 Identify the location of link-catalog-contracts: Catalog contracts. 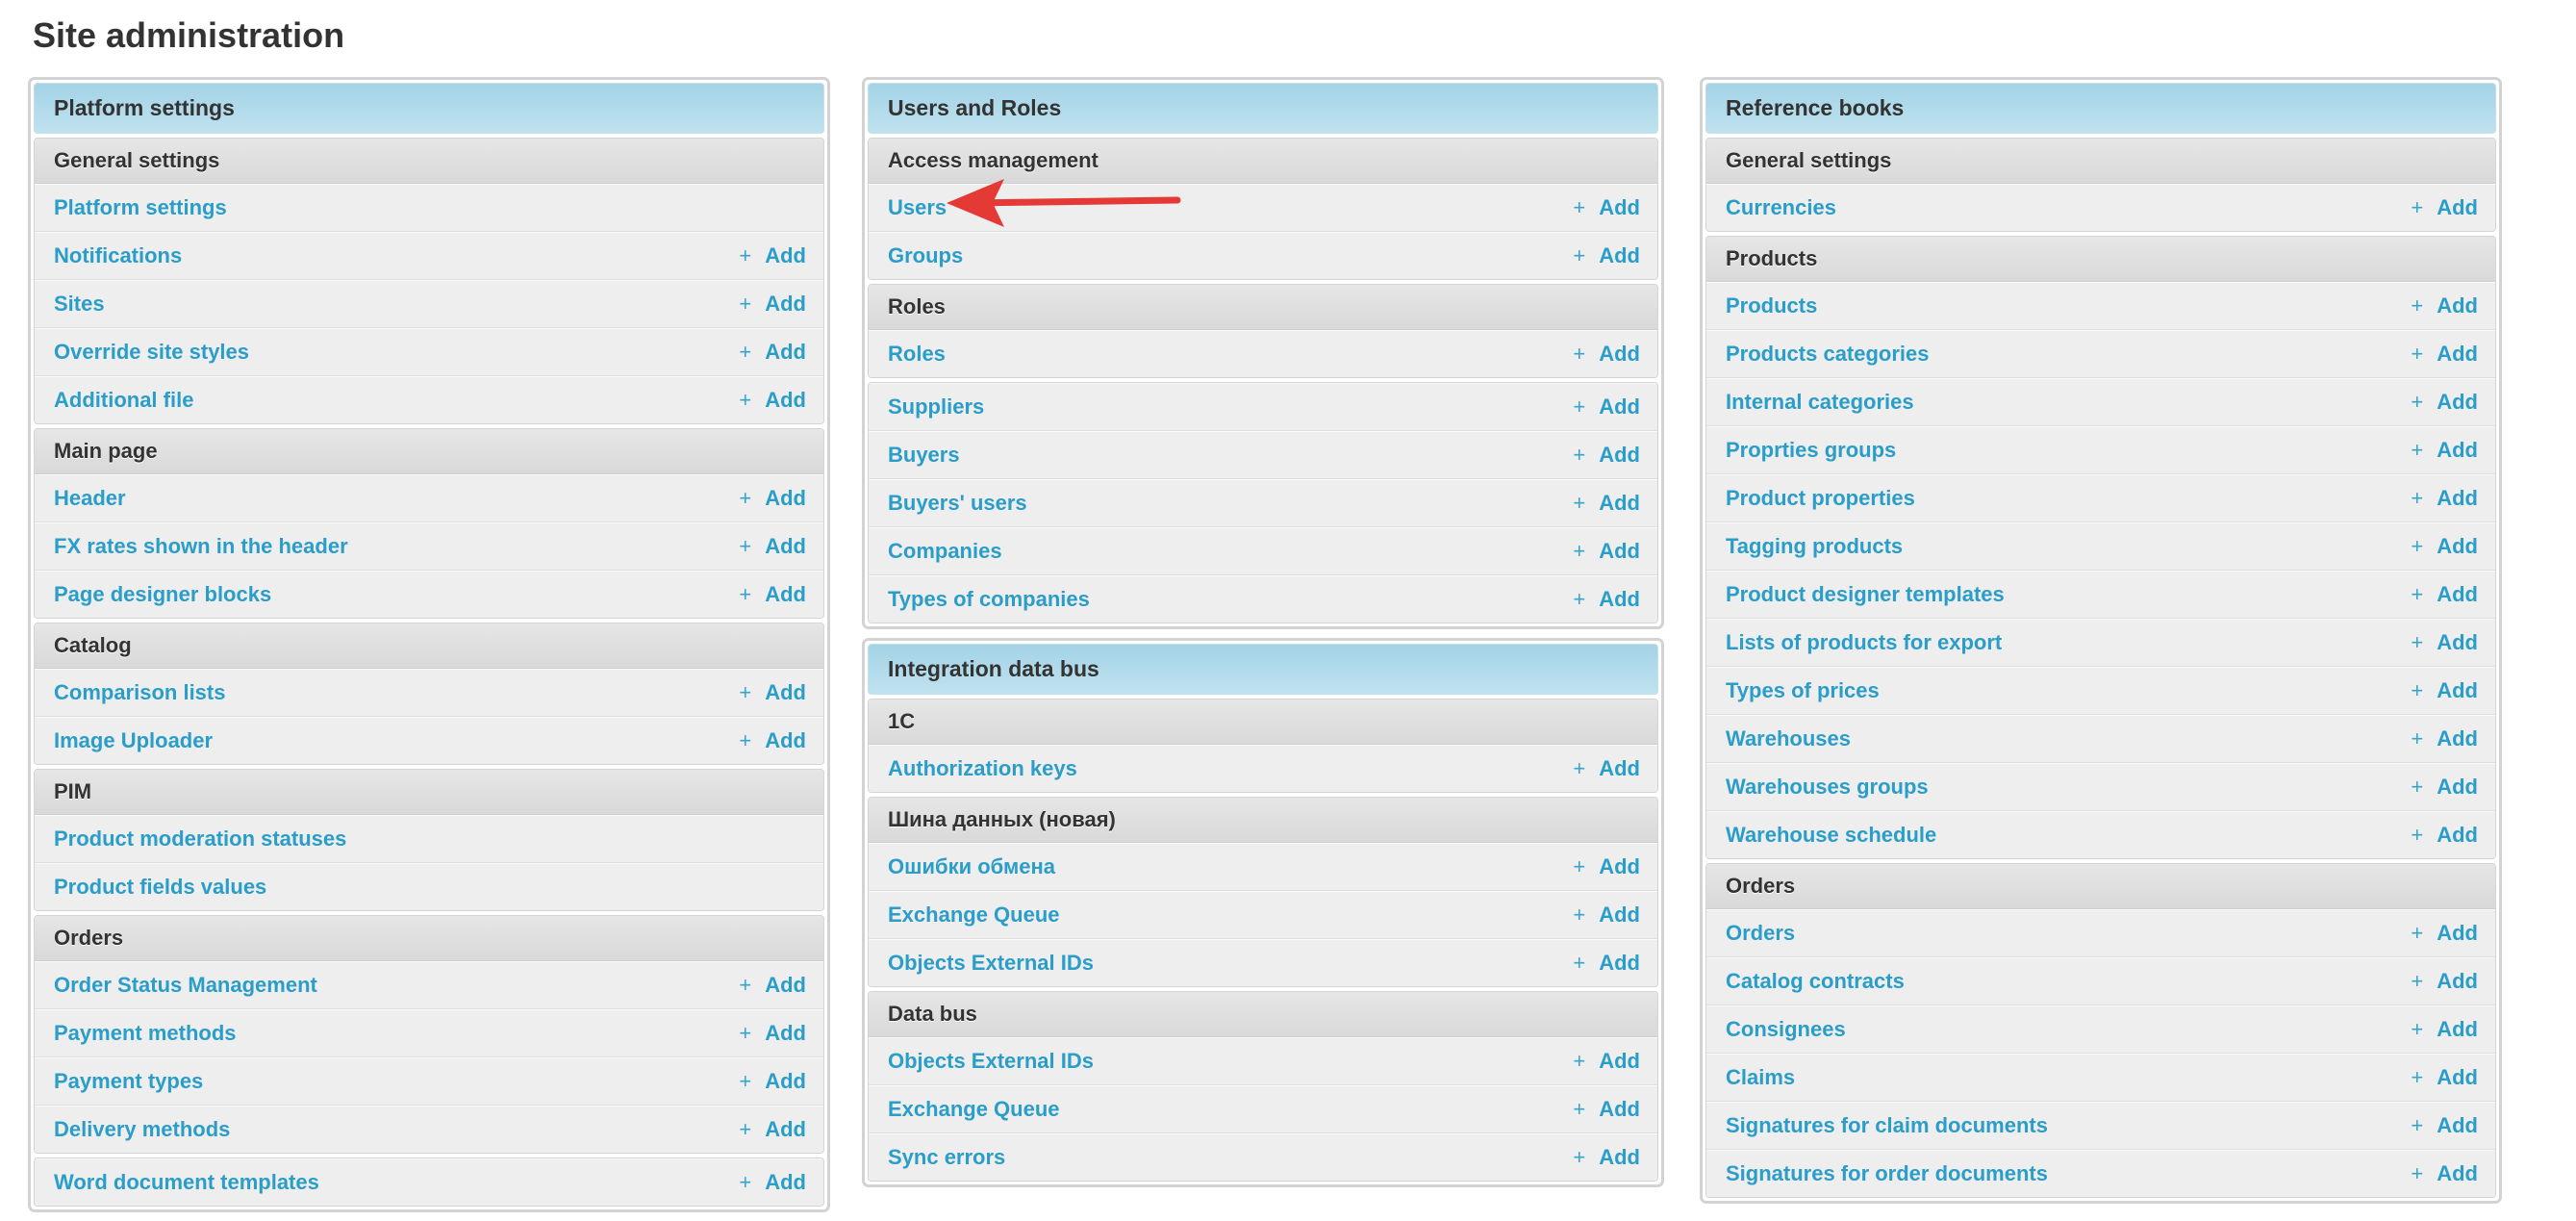
(1815, 981).